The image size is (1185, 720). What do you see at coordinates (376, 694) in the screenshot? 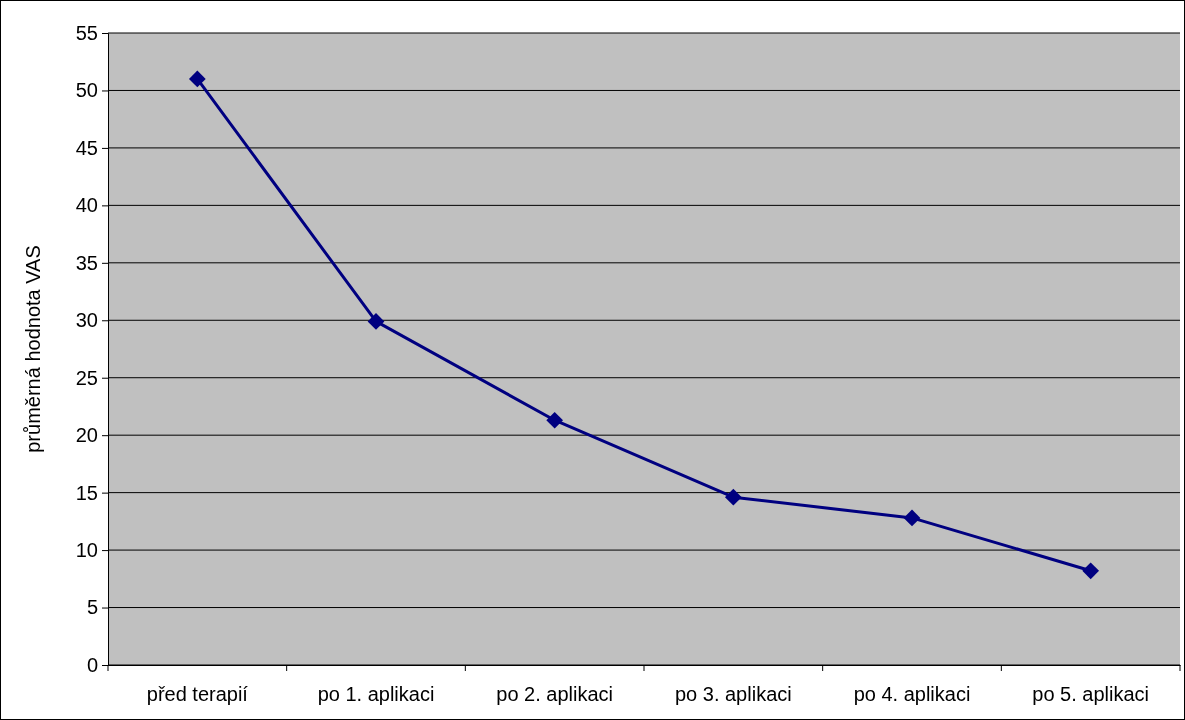
I see `x-tick-label: po 1. aplikaci` at bounding box center [376, 694].